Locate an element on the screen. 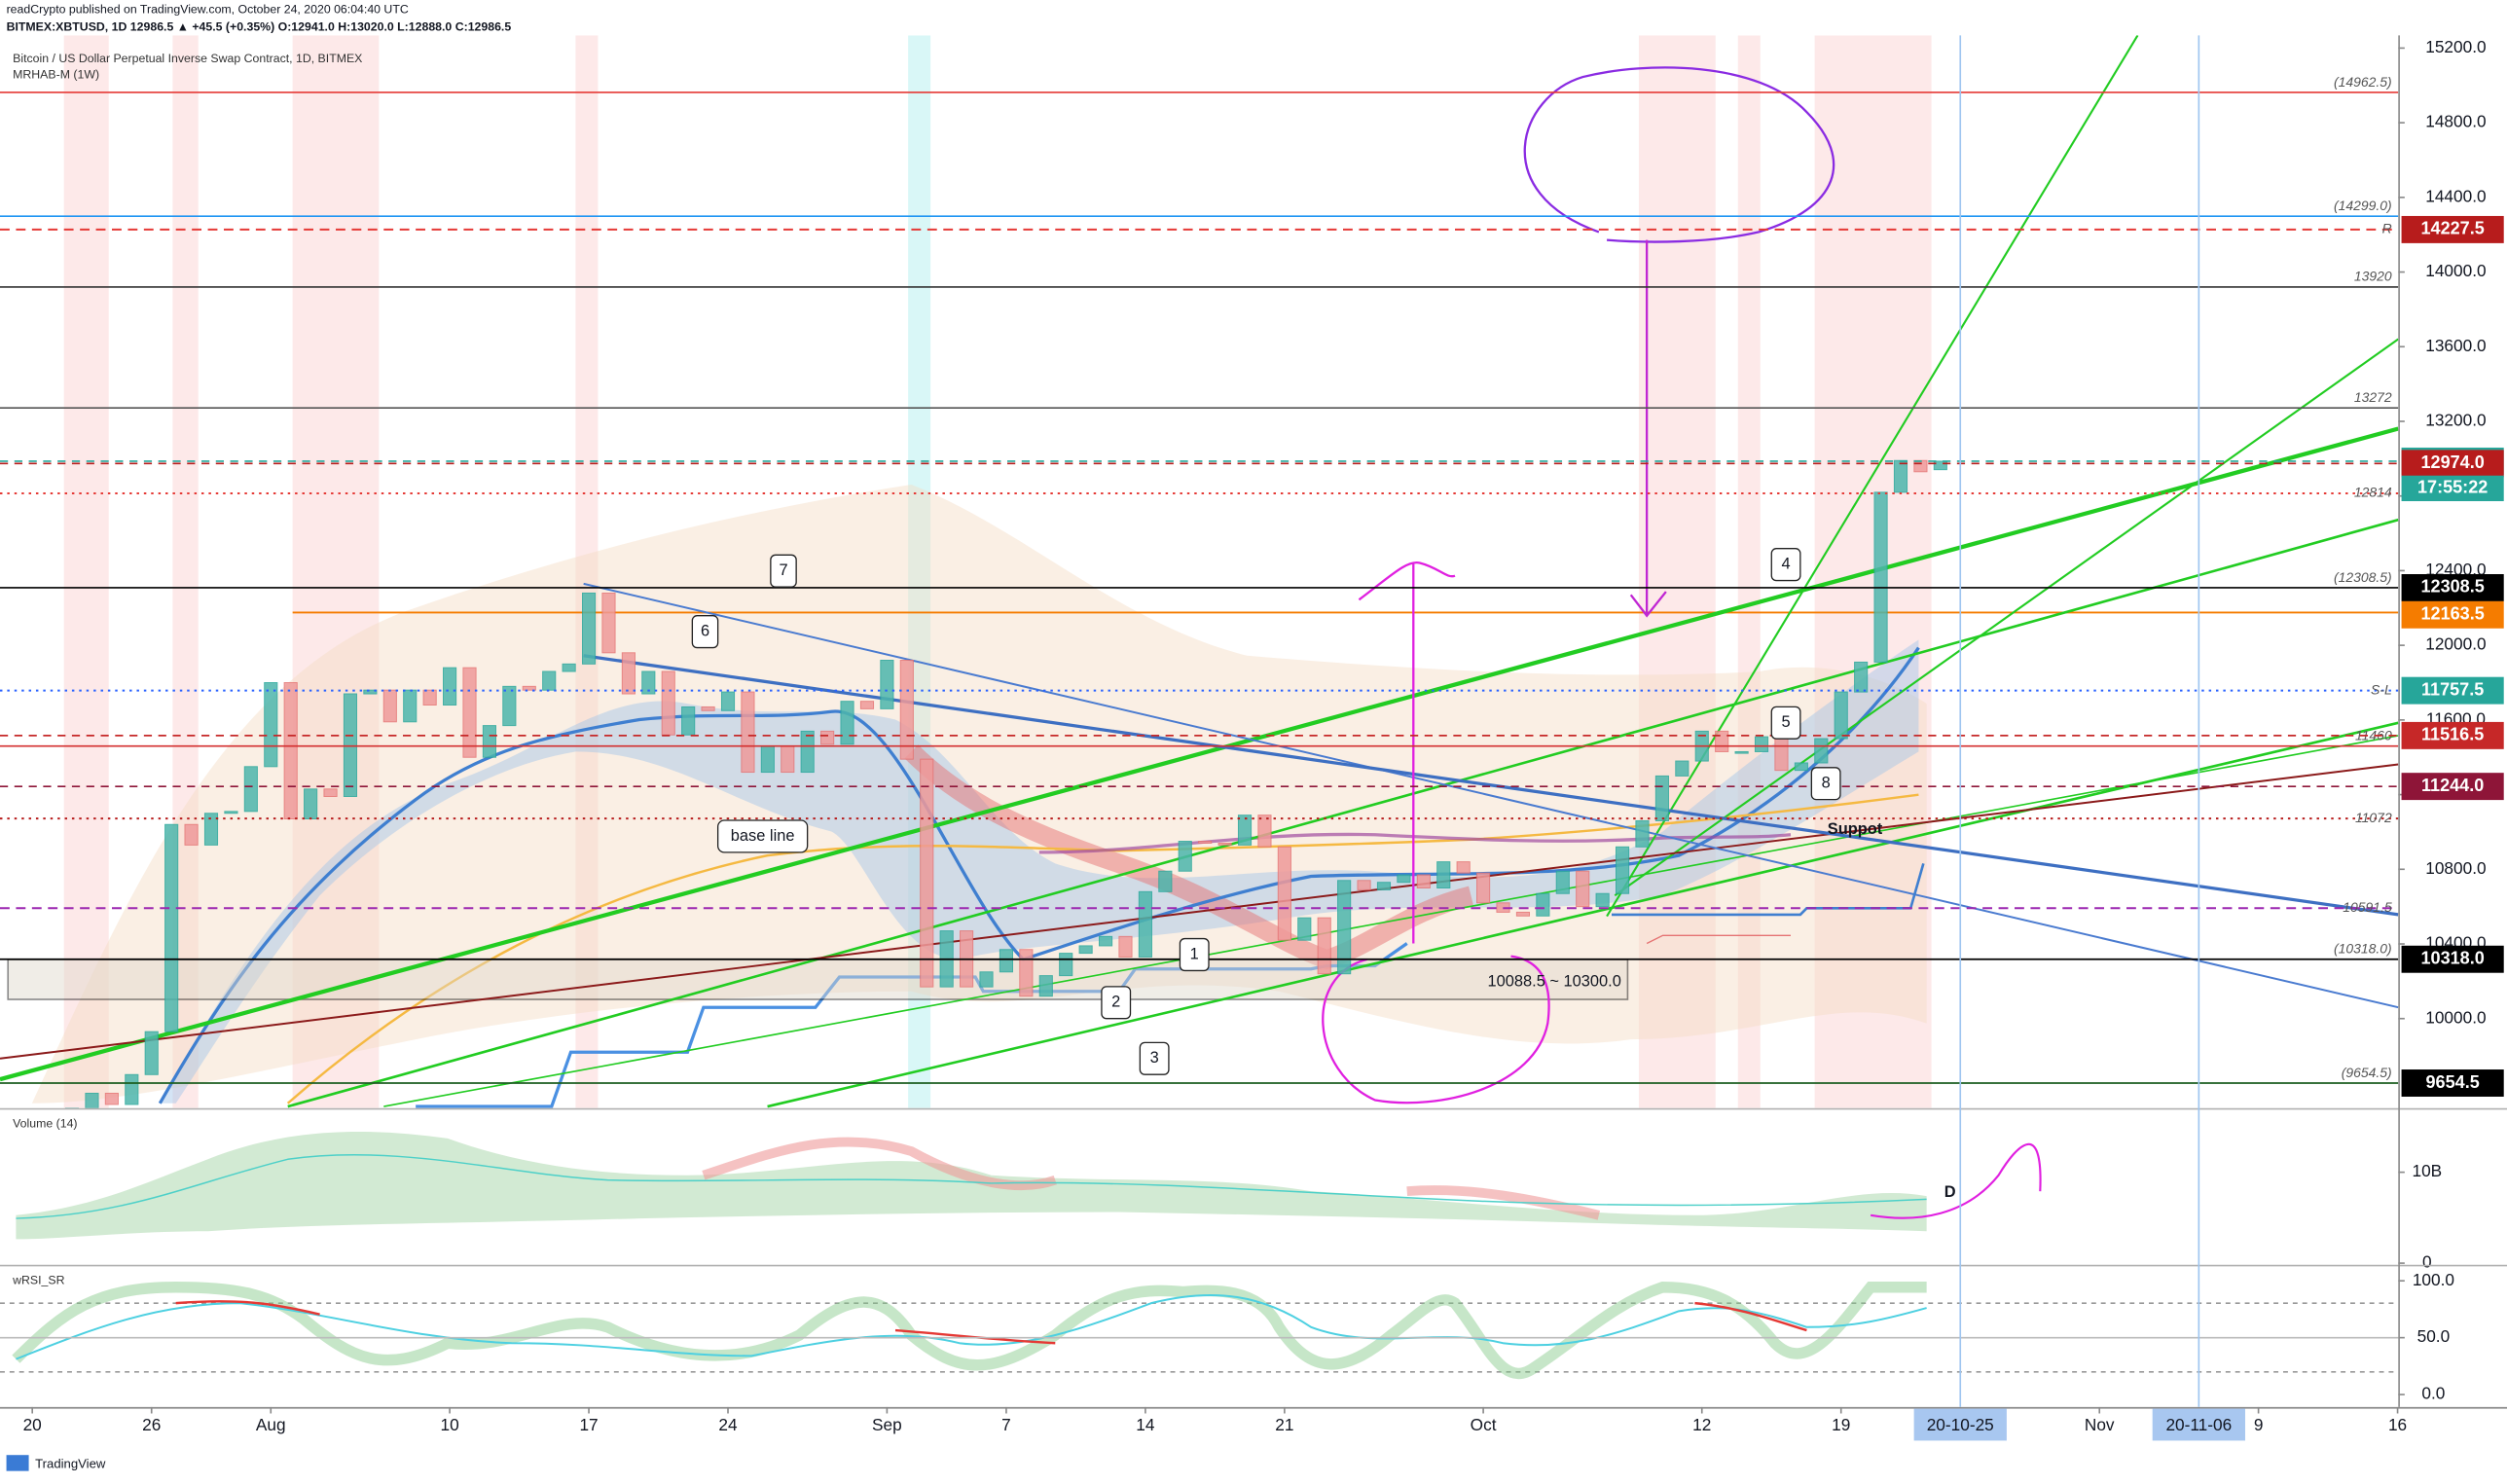 This screenshot has height=1484, width=2507. y-tick-label: 12400.0 is located at coordinates (2455, 569).